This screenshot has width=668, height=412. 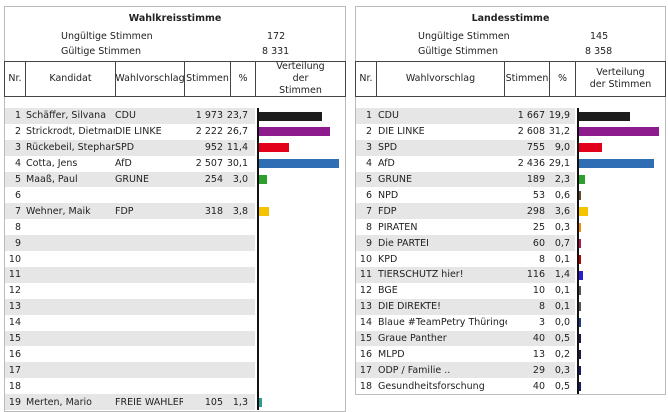 What do you see at coordinates (458, 51) in the screenshot?
I see `valid-label: Gültige Stimmen` at bounding box center [458, 51].